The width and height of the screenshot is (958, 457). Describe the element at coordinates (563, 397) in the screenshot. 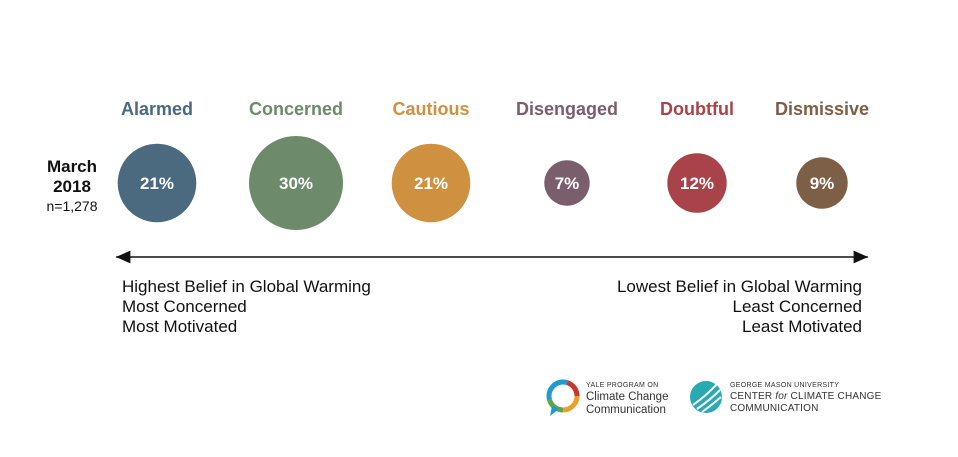

I see `yale-logo-mark-icon` at that location.